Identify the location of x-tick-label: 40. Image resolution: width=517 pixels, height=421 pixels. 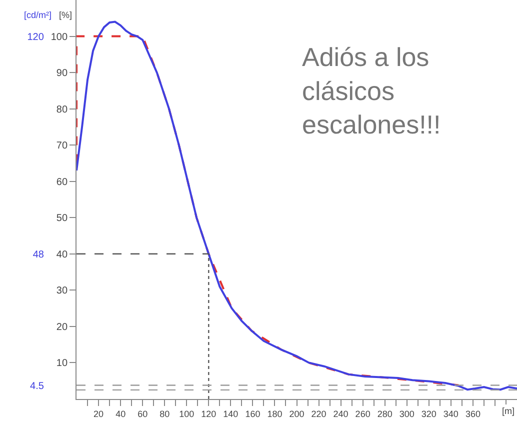
(121, 413).